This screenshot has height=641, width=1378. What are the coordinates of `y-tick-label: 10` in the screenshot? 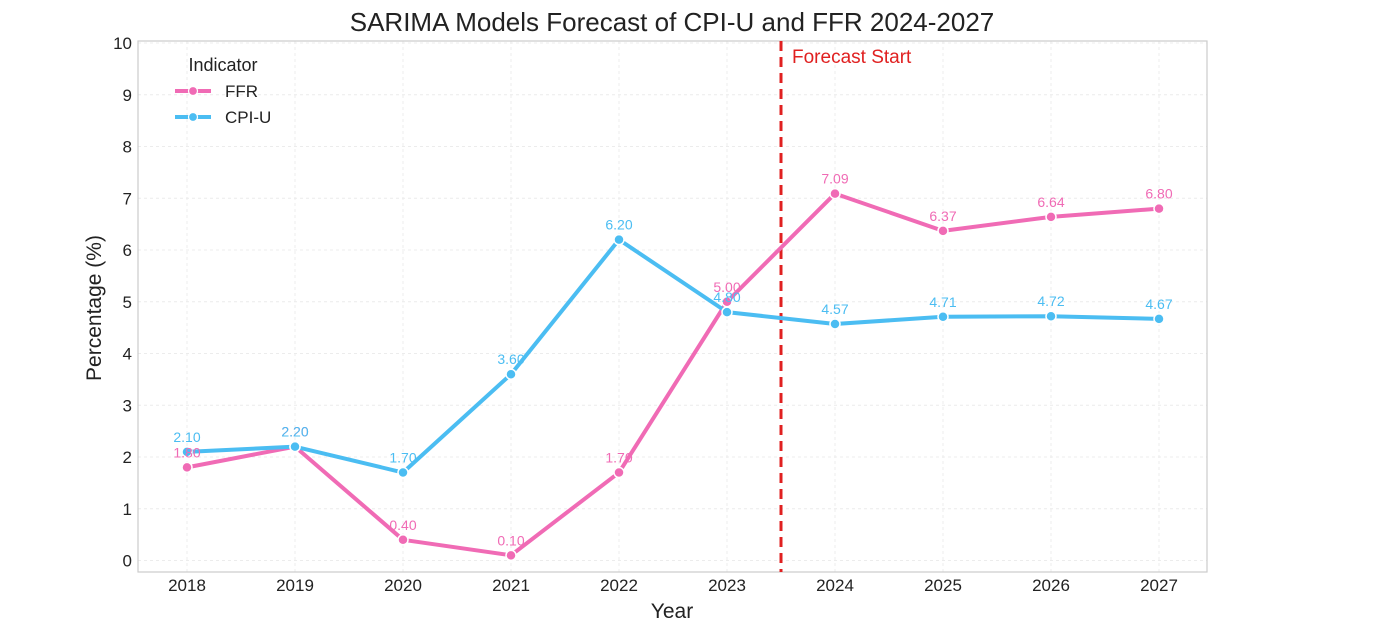 It's located at (122, 43).